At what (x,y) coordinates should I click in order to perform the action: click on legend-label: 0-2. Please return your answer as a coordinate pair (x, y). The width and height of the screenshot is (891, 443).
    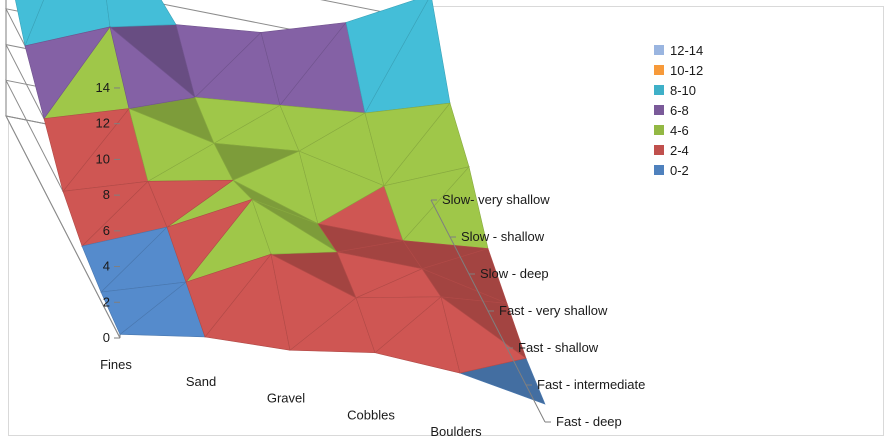
    Looking at the image, I should click on (679, 170).